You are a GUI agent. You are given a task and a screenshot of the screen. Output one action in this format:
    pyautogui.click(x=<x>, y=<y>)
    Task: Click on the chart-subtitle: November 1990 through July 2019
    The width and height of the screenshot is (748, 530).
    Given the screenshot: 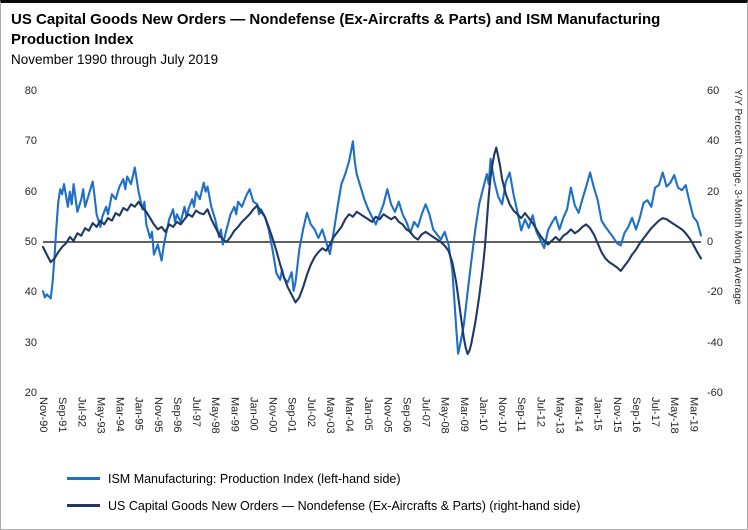 What is the action you would take?
    pyautogui.click(x=115, y=59)
    